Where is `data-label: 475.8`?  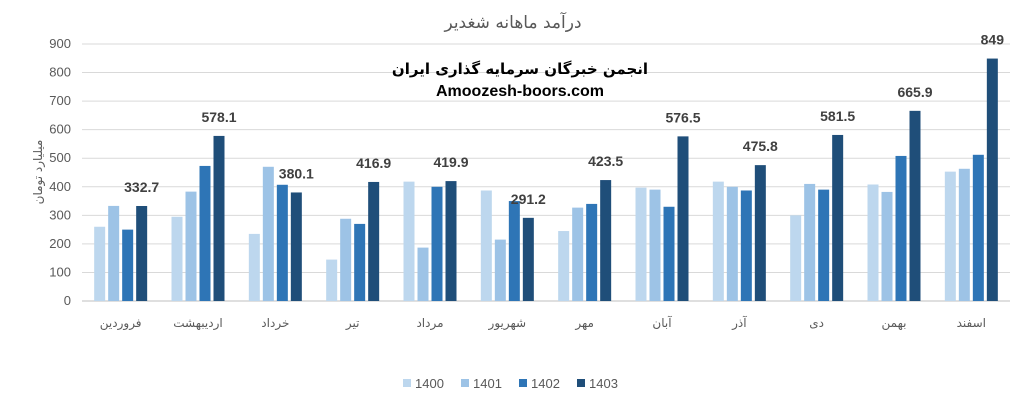 data-label: 475.8 is located at coordinates (760, 146).